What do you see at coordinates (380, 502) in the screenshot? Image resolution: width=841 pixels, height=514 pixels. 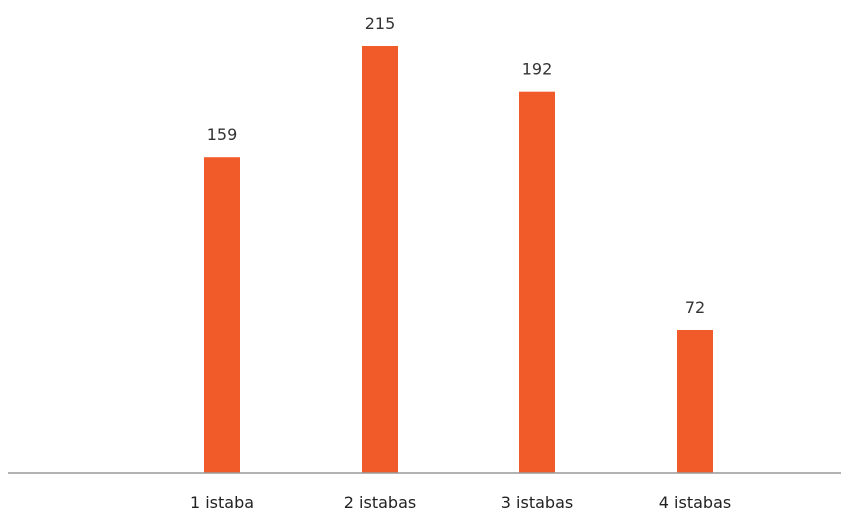 I see `x-tick-label-2: 2 istabas` at bounding box center [380, 502].